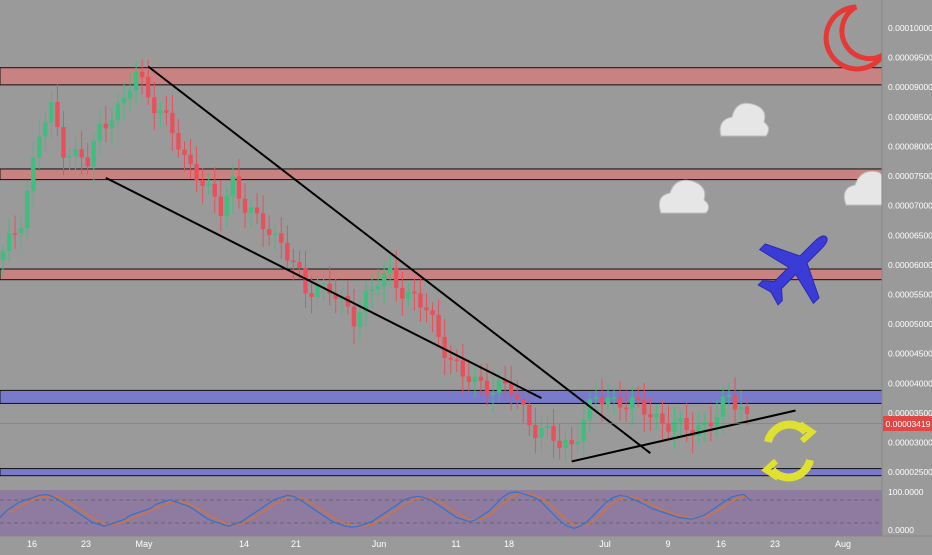 The height and width of the screenshot is (555, 932). Describe the element at coordinates (910, 324) in the screenshot. I see `price-tick-label: 0.00005000` at that location.